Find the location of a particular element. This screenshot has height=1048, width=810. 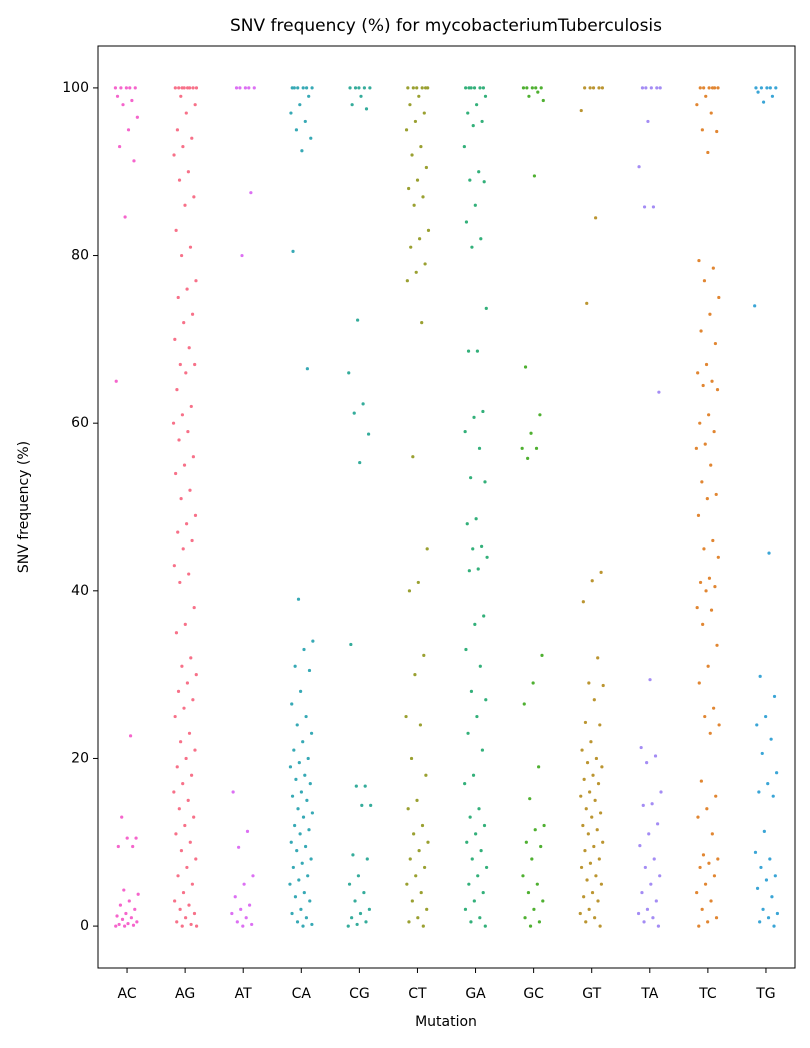

x-axis-label: Mutation is located at coordinates (446, 1022).